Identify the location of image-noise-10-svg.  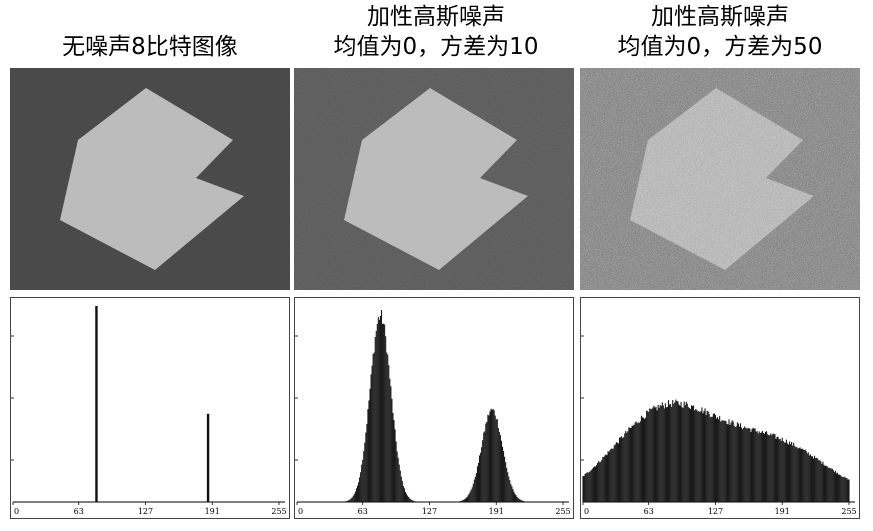
(434, 179).